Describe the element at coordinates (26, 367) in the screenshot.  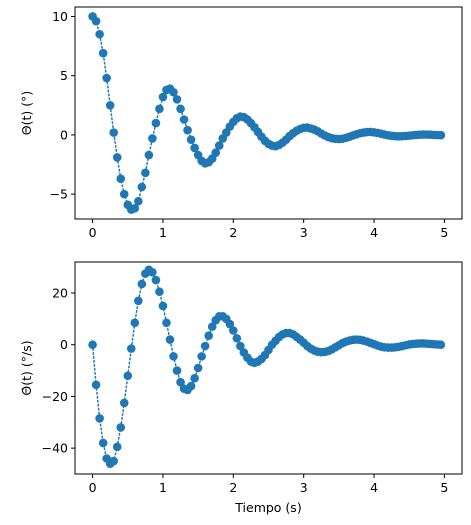
I see `y-axis-label: Θ̇(t) (°/s)` at that location.